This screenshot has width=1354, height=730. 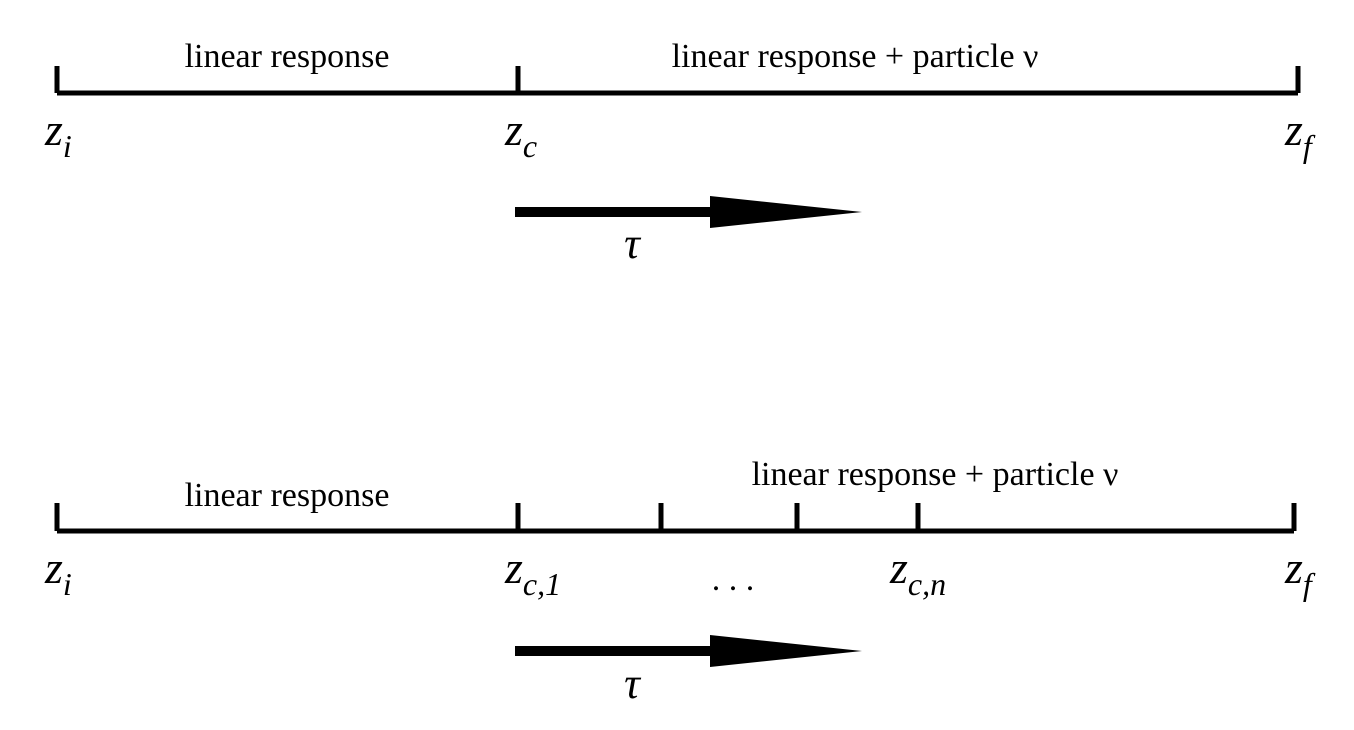 I want to click on point-label: zc,n, so click(x=917, y=572).